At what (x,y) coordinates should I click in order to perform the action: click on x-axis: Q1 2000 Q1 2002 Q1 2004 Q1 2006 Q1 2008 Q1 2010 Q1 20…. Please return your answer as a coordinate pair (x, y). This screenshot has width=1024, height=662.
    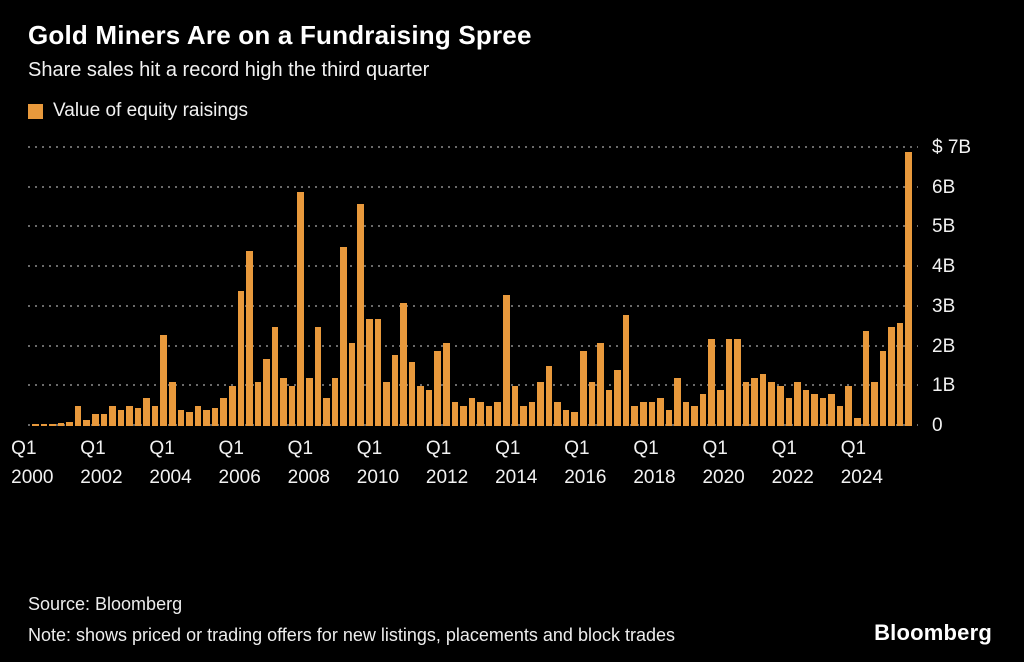
    Looking at the image, I should click on (464, 466).